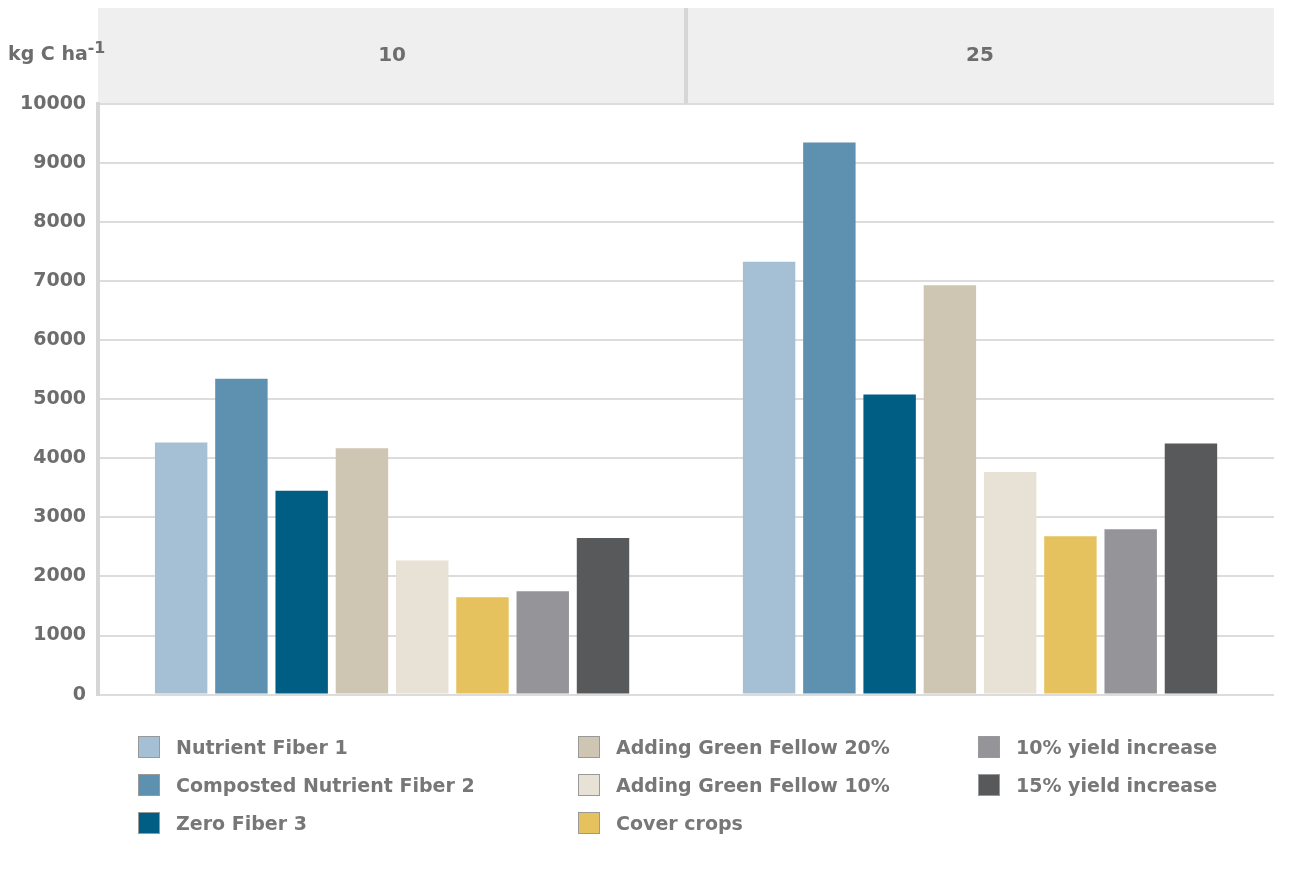 The width and height of the screenshot is (1296, 870). Describe the element at coordinates (53, 101) in the screenshot. I see `y-tick-label: 10000` at that location.